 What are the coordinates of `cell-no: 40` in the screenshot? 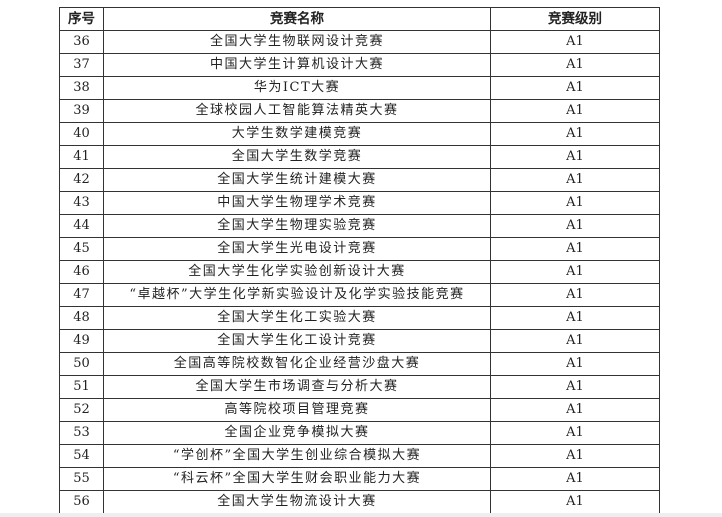 It's located at (81, 134).